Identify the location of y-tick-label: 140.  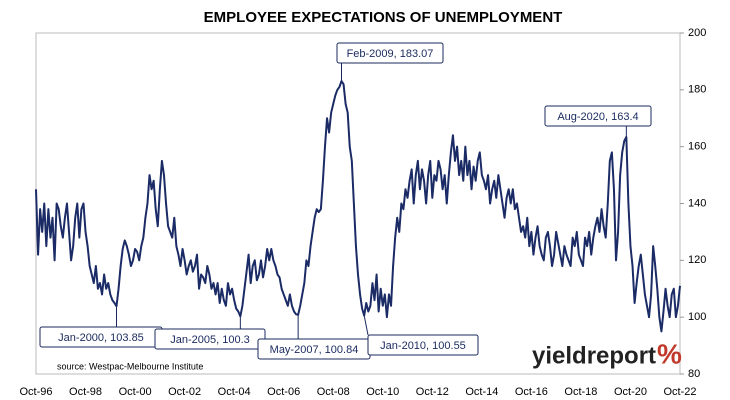
(697, 203).